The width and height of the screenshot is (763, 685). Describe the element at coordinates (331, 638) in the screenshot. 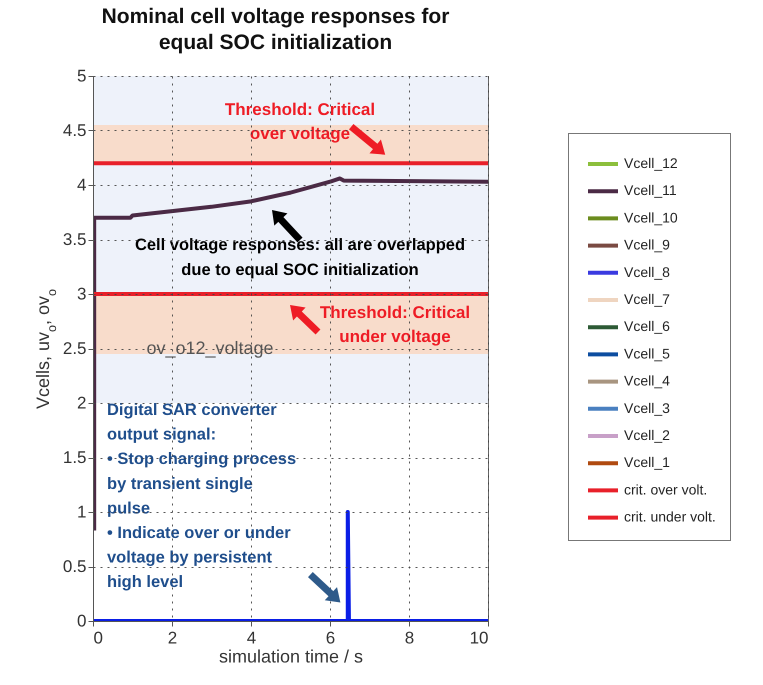

I see `x-tick-label: 6` at that location.